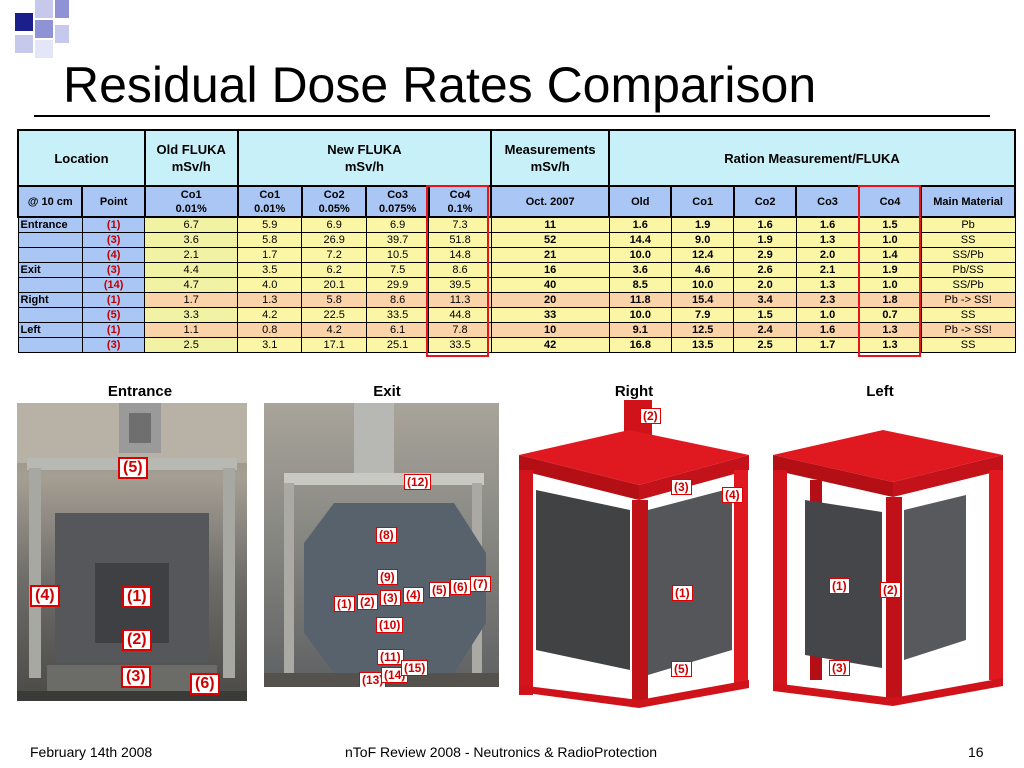  Describe the element at coordinates (880, 391) in the screenshot. I see `photo-label-left: Left` at that location.